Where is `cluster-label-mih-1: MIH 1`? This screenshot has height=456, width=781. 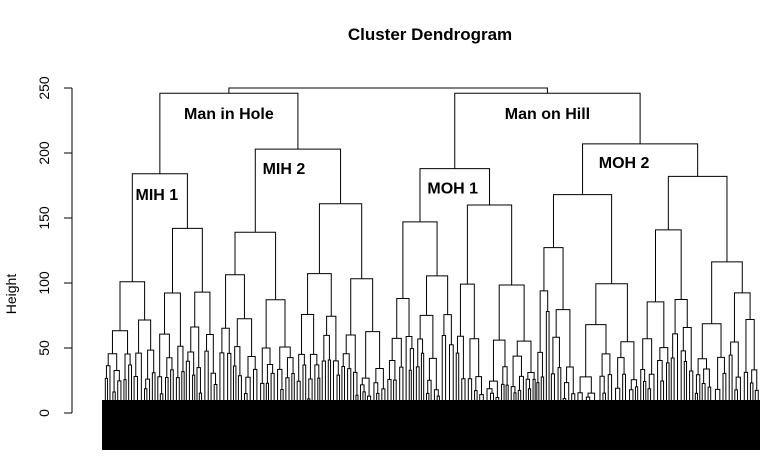
cluster-label-mih-1: MIH 1 is located at coordinates (157, 195).